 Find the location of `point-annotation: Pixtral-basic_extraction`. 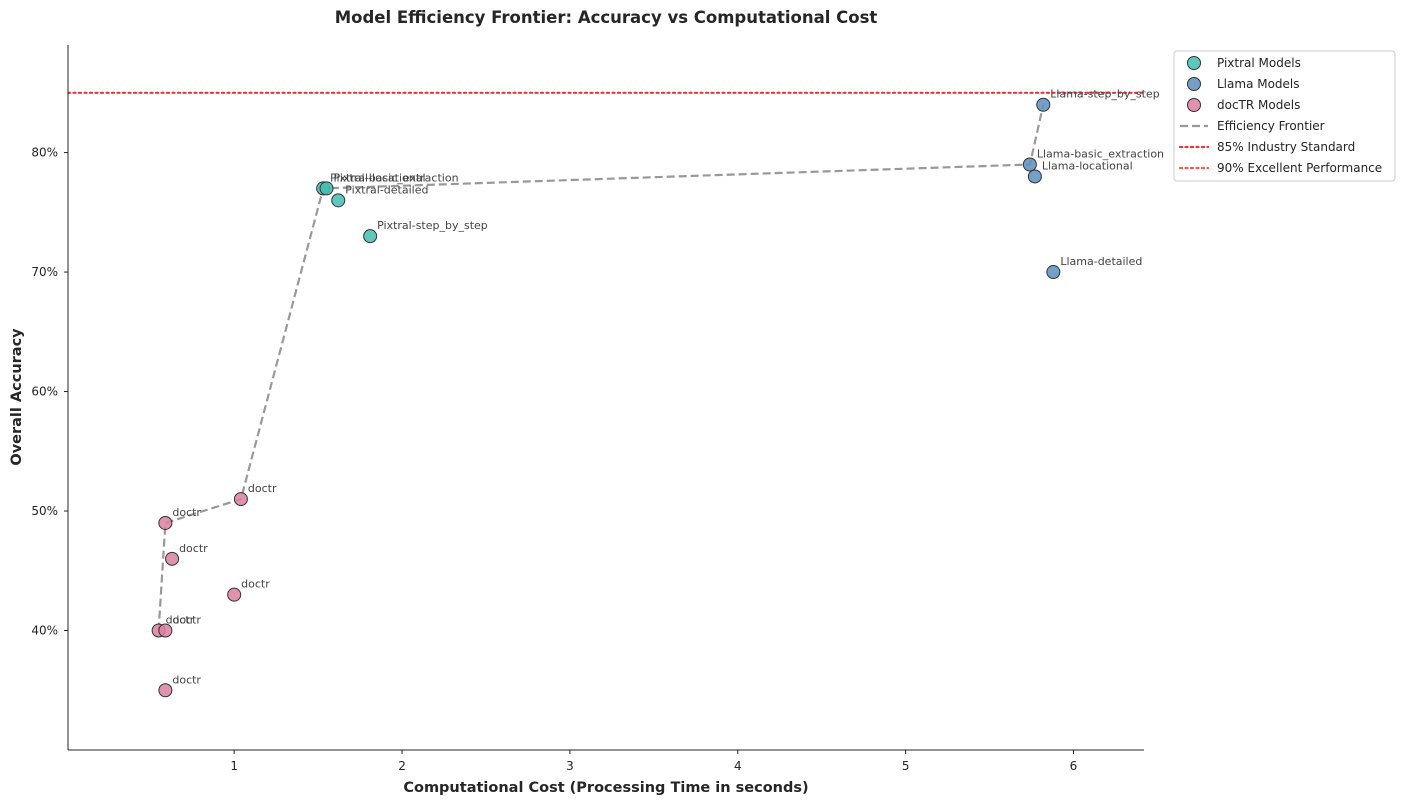

point-annotation: Pixtral-basic_extraction is located at coordinates (394, 177).